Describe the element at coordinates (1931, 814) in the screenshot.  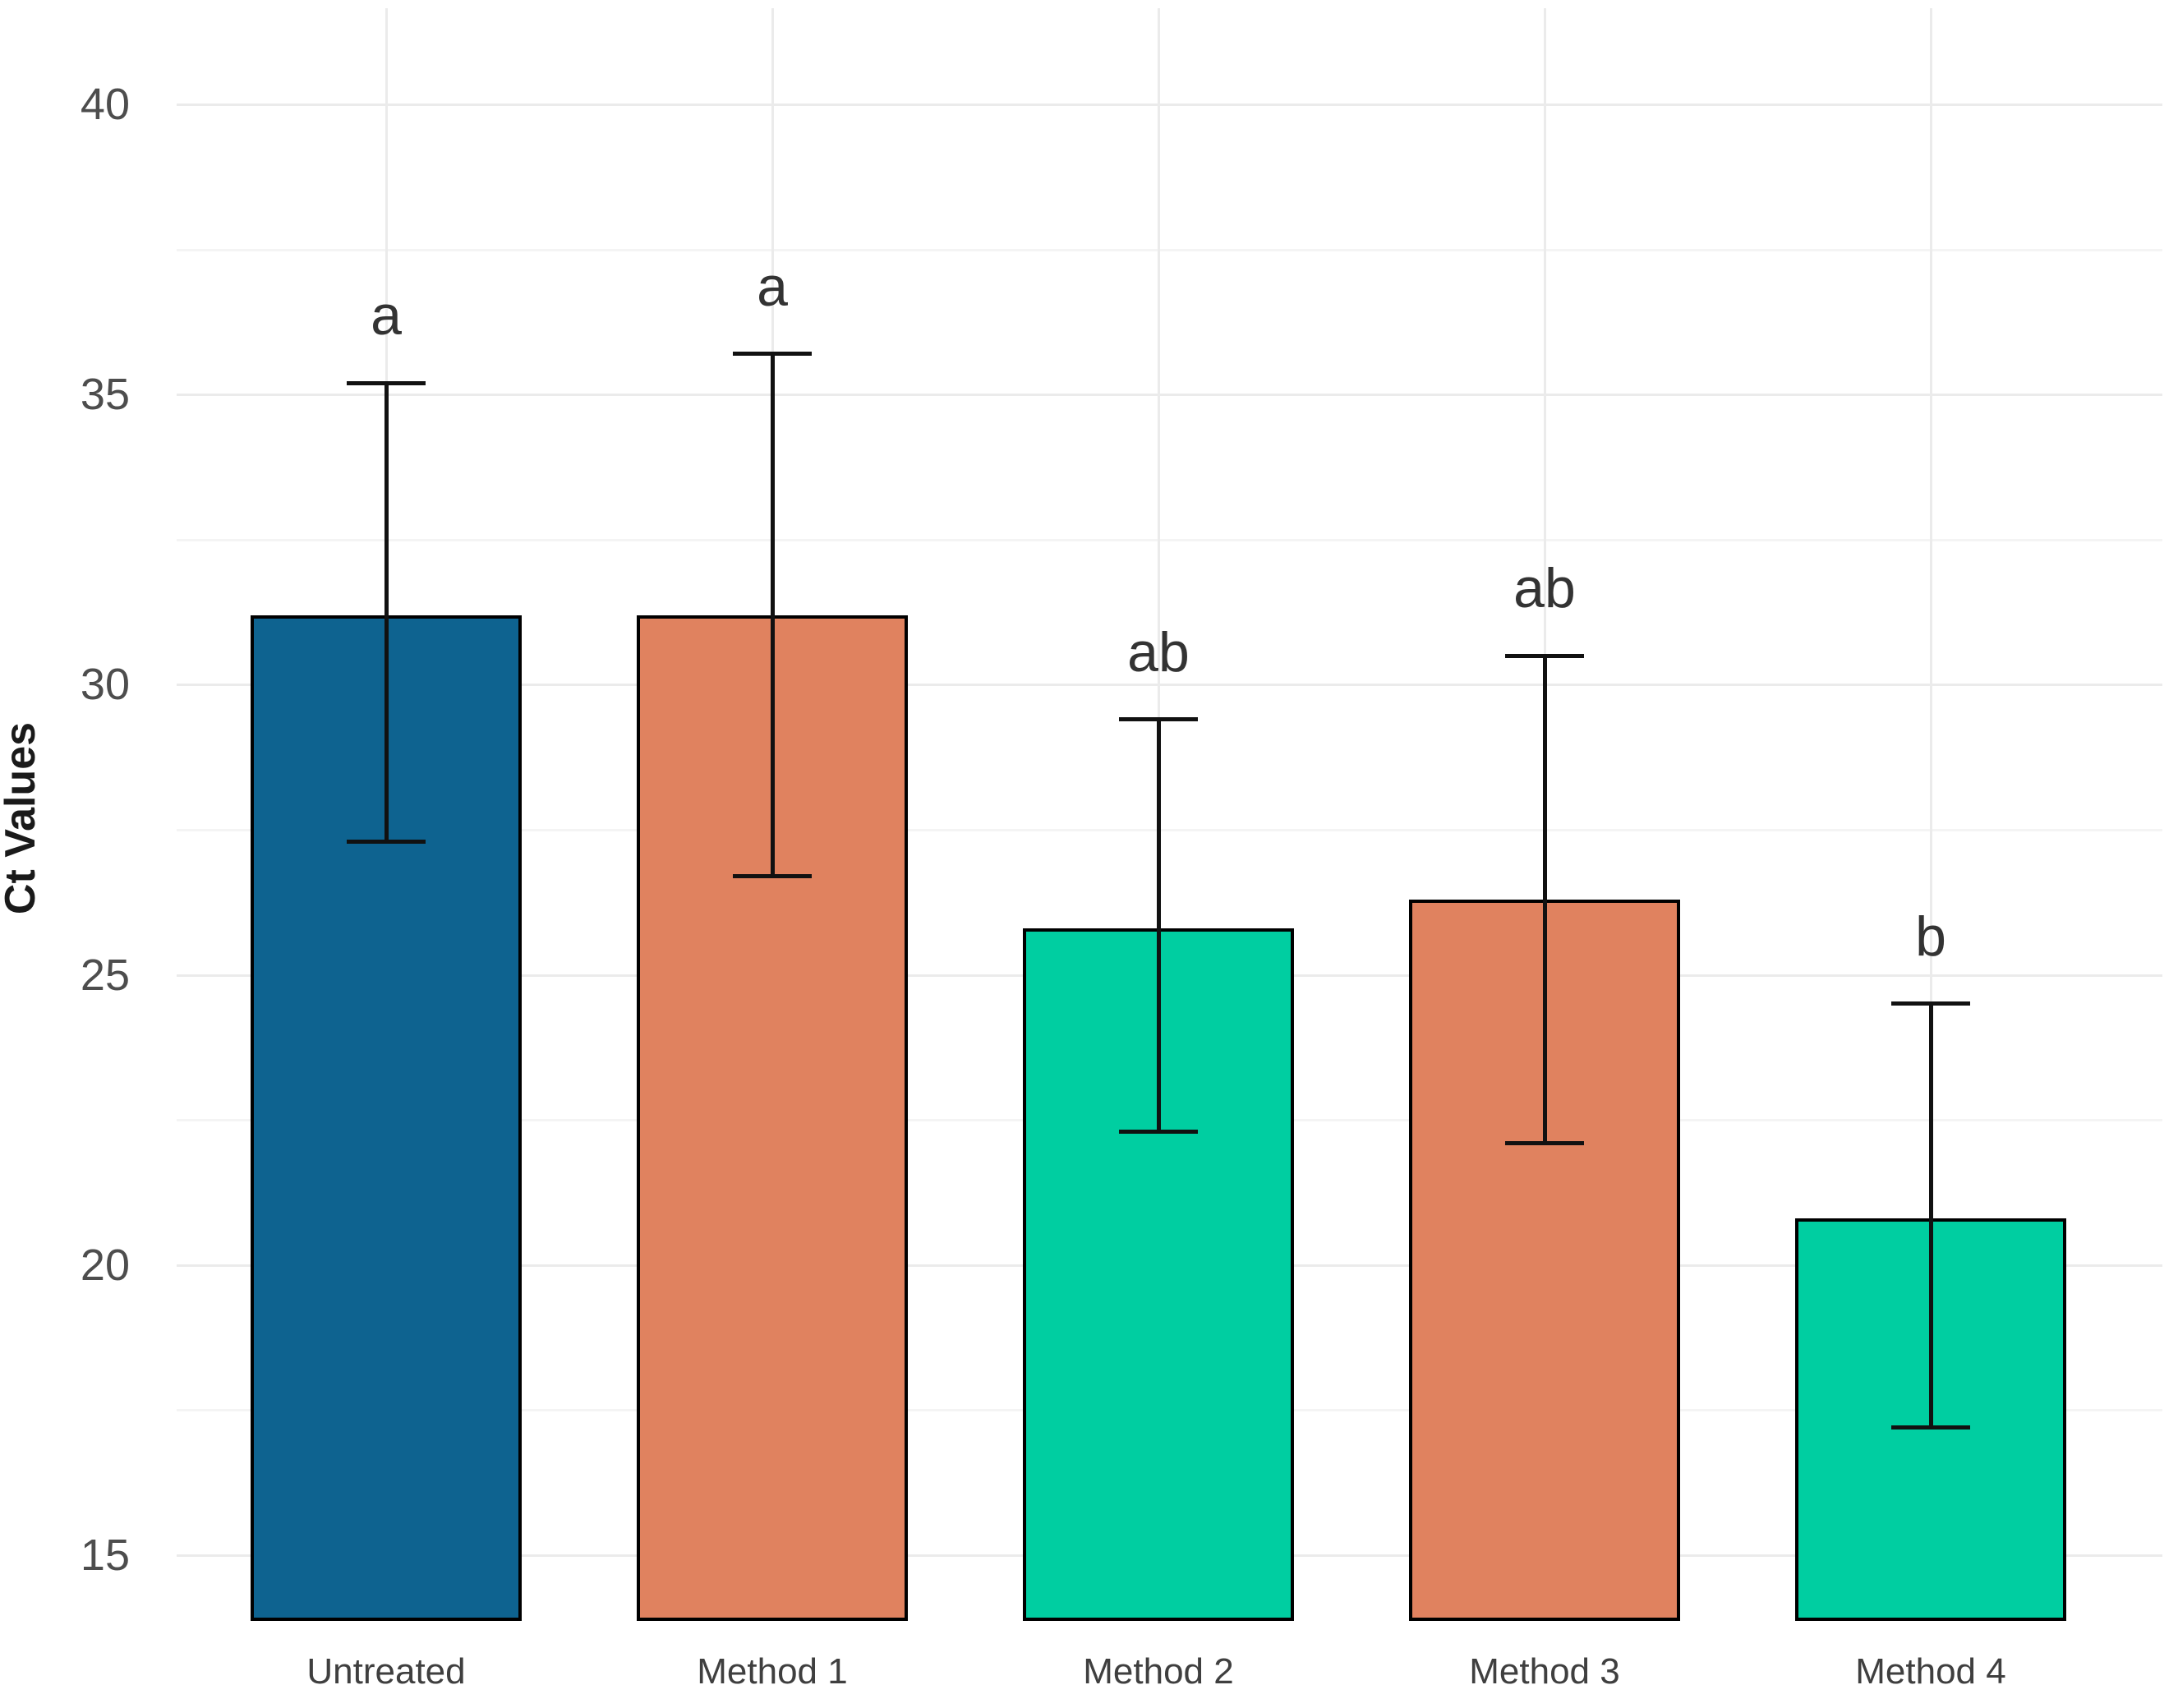
I see `major-gridline-vertical` at that location.